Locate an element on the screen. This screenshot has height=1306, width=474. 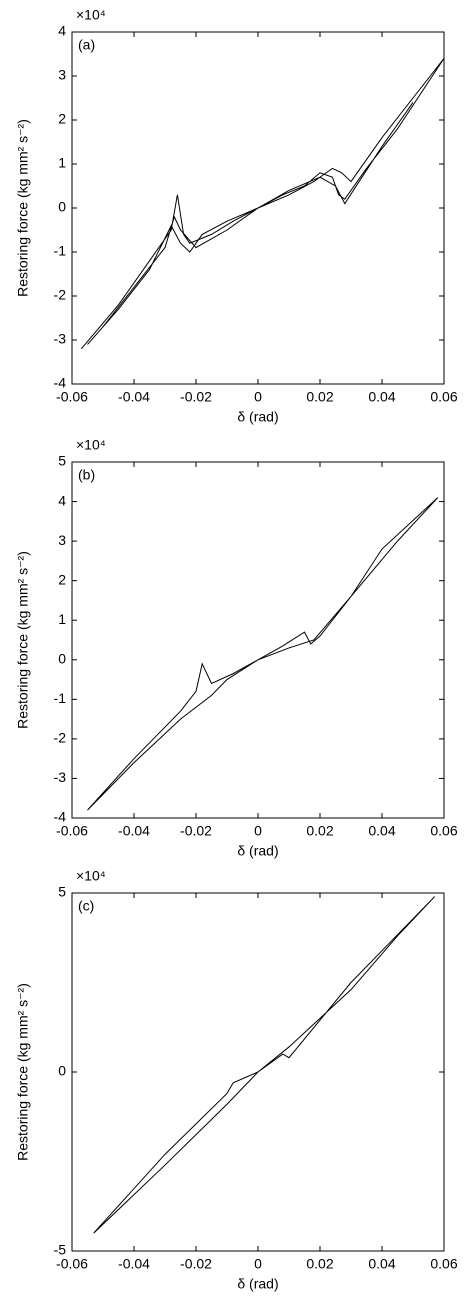
panel-label: (c) is located at coordinates (86, 906).